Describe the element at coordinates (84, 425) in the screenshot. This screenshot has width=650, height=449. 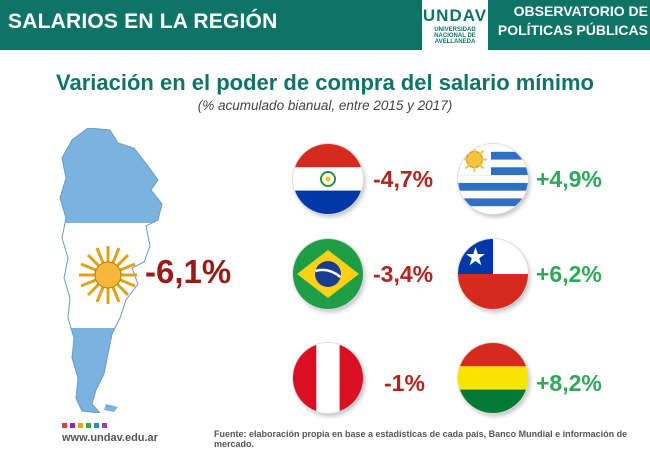
I see `brand-dots` at that location.